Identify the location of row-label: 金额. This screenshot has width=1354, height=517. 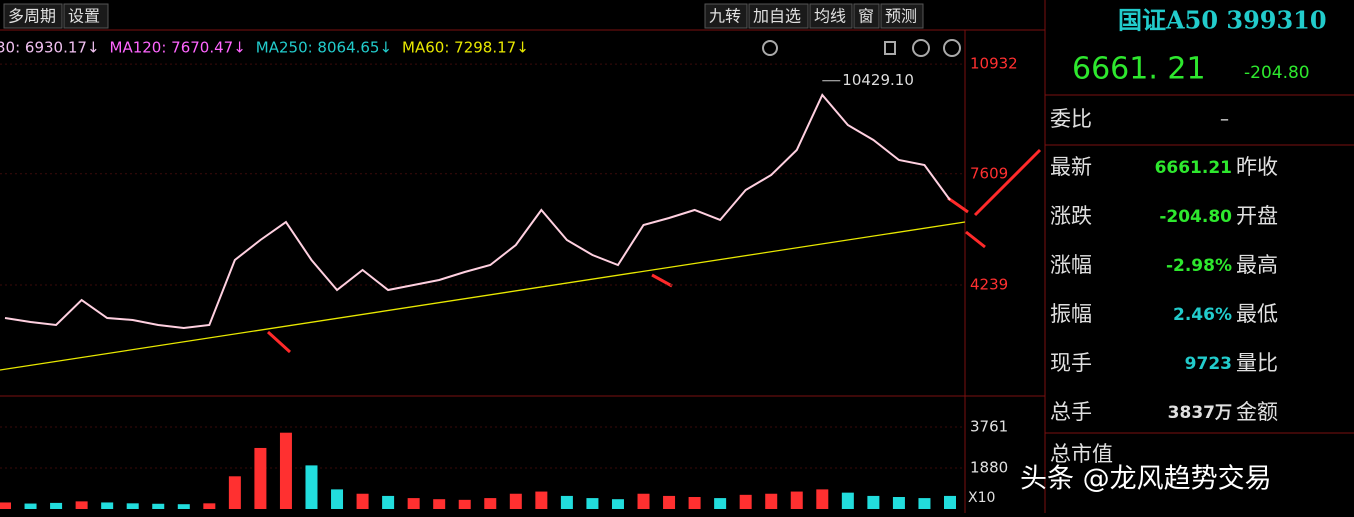
(1257, 412).